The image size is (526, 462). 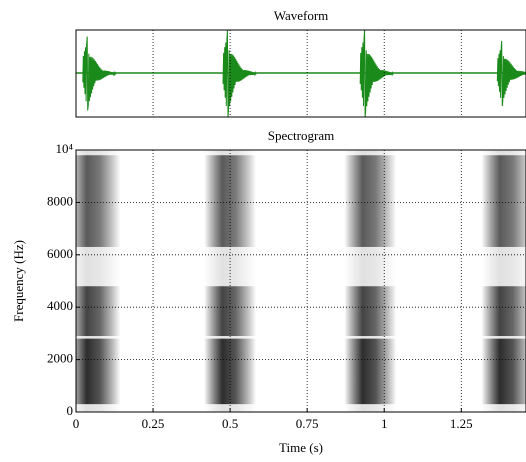 What do you see at coordinates (301, 15) in the screenshot?
I see `waveform-title: Waveform` at bounding box center [301, 15].